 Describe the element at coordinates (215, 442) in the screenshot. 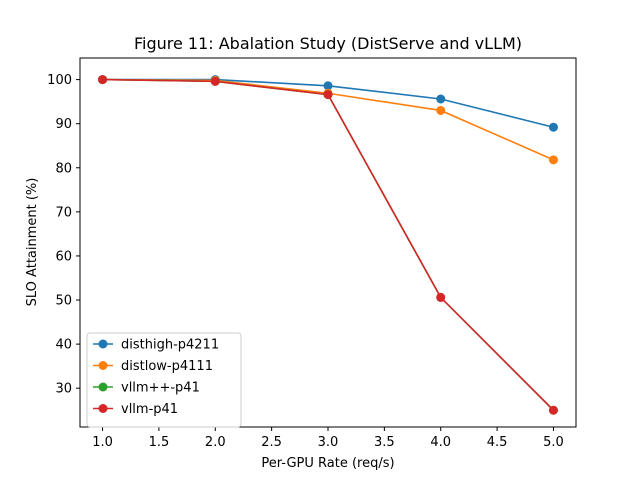

I see `x-tick-label: 2.0` at that location.